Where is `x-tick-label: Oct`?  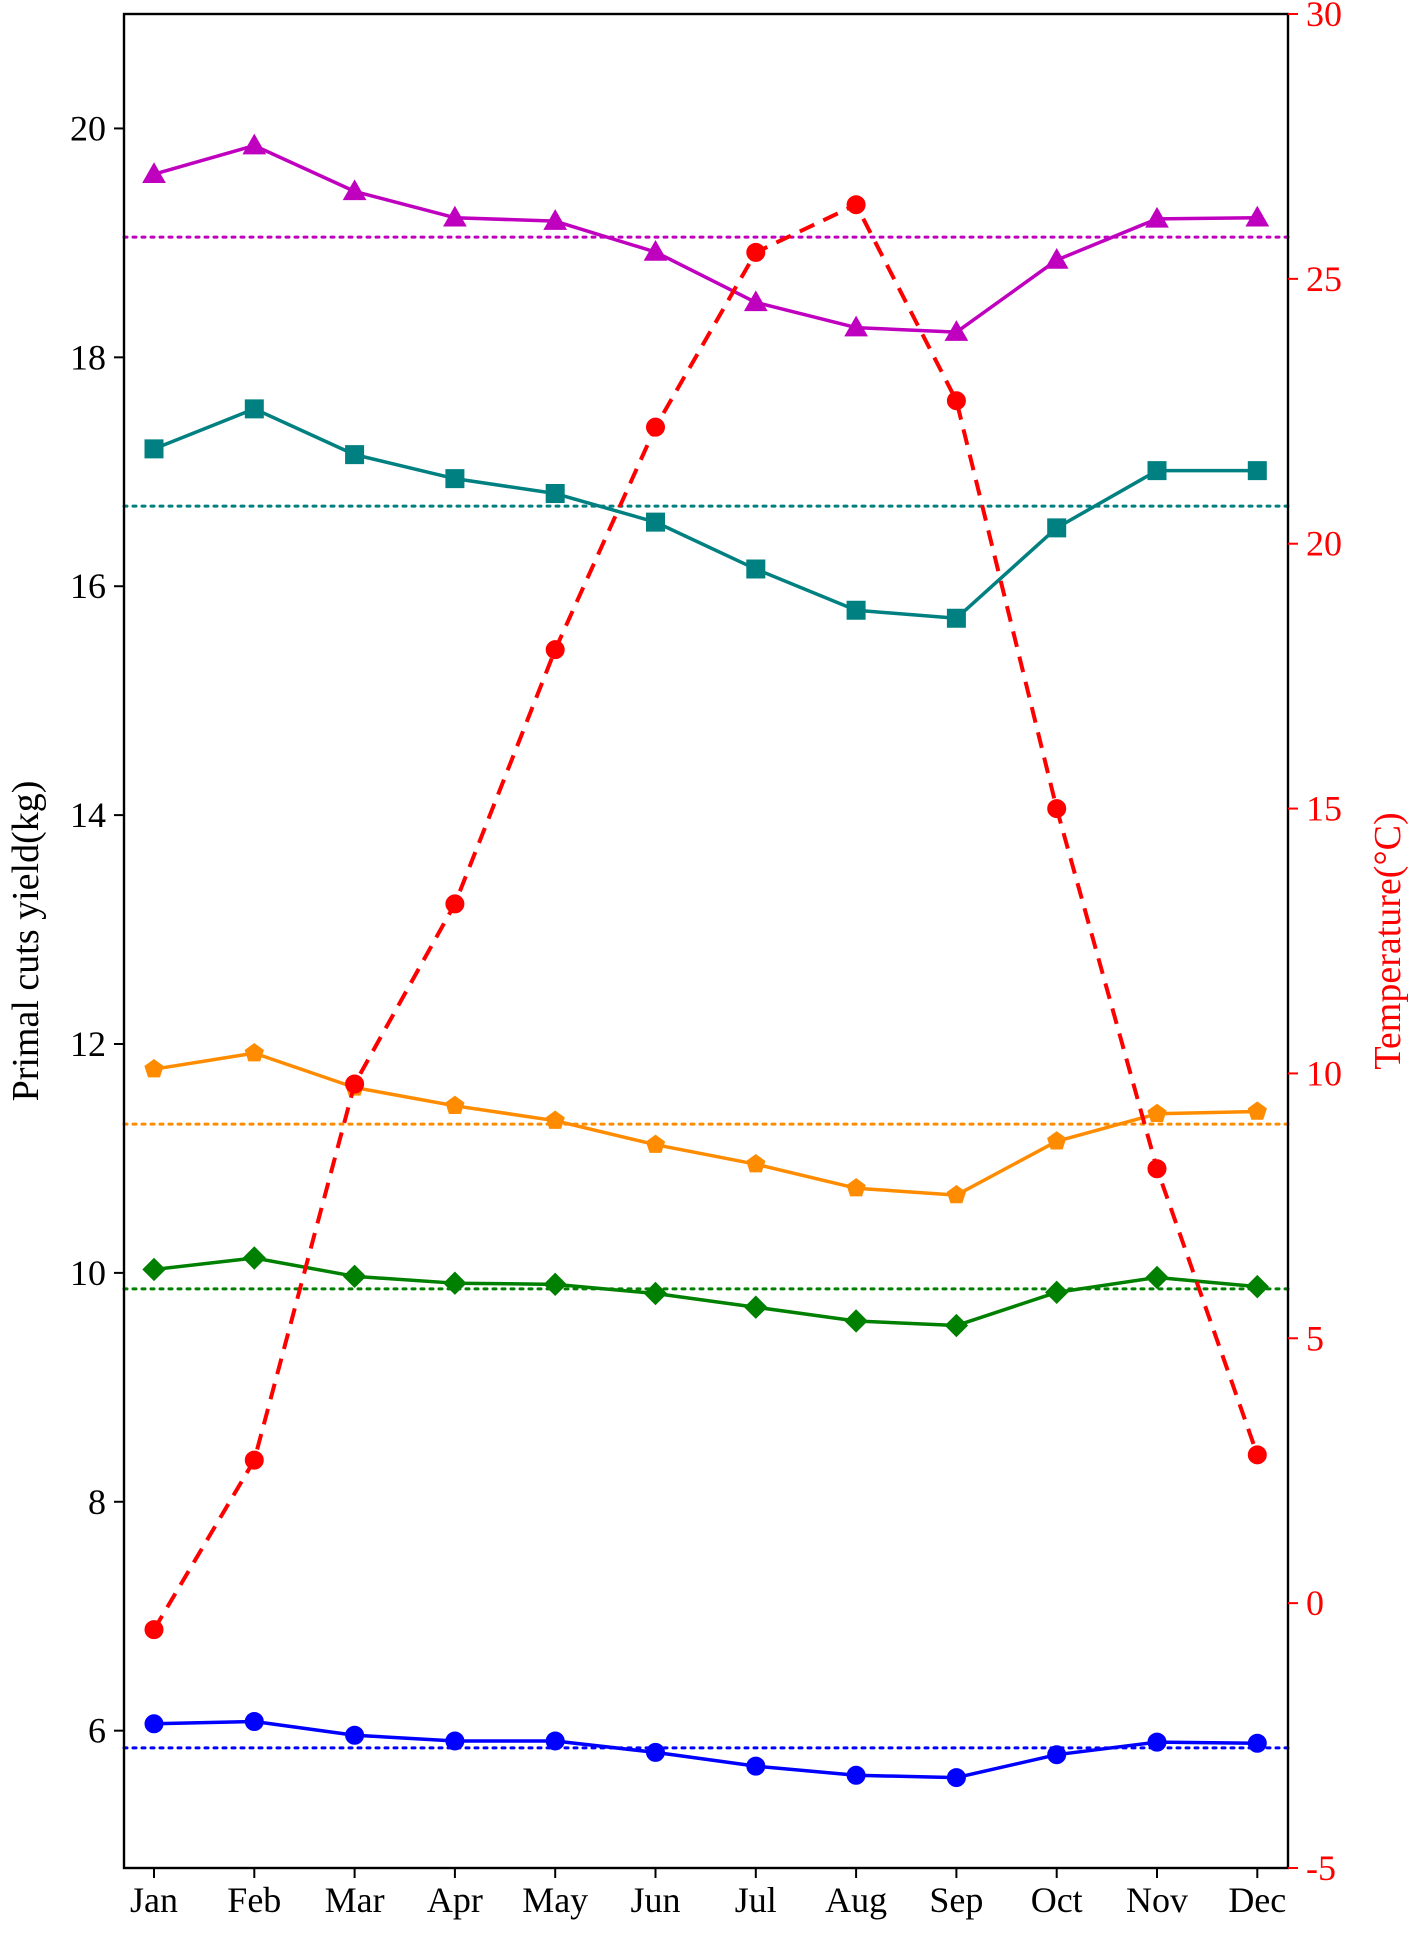 x-tick-label: Oct is located at coordinates (1057, 1900).